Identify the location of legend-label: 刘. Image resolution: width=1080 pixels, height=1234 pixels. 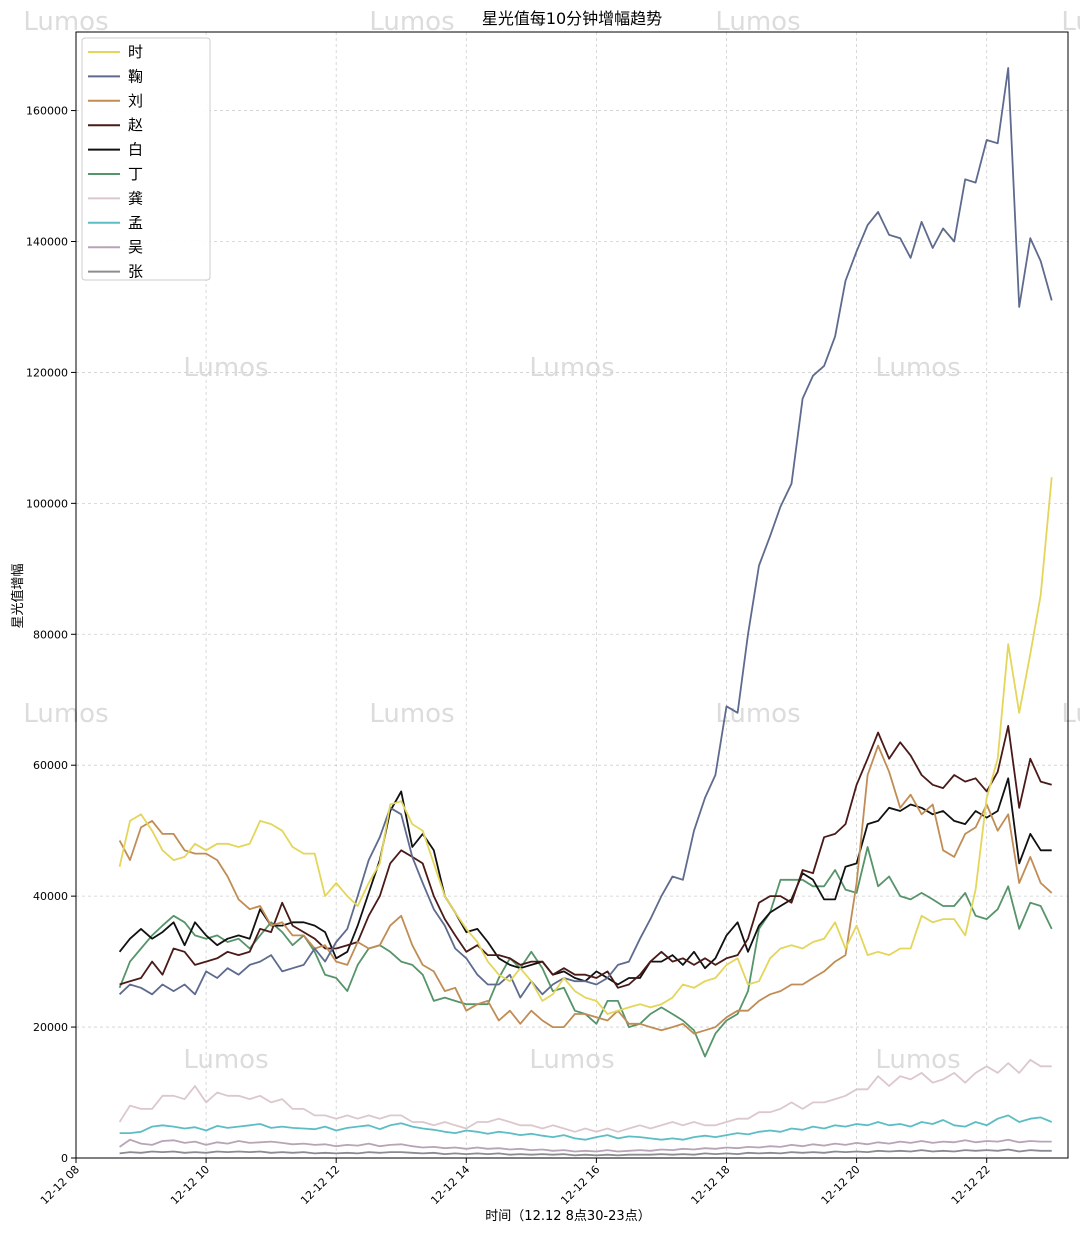
(135, 101).